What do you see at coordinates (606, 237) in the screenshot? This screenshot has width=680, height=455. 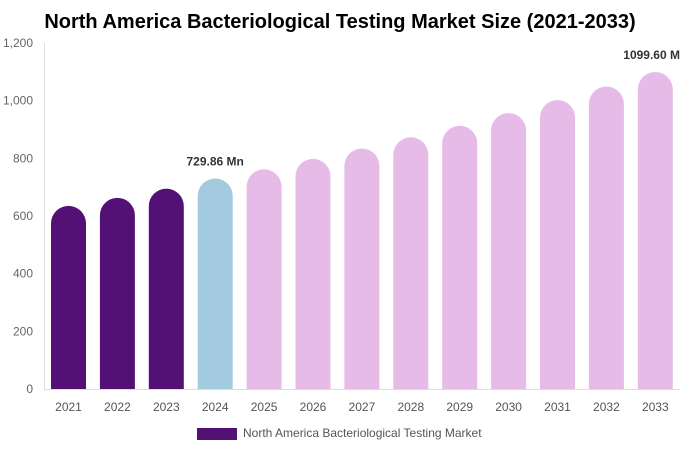 I see `bar-2032` at bounding box center [606, 237].